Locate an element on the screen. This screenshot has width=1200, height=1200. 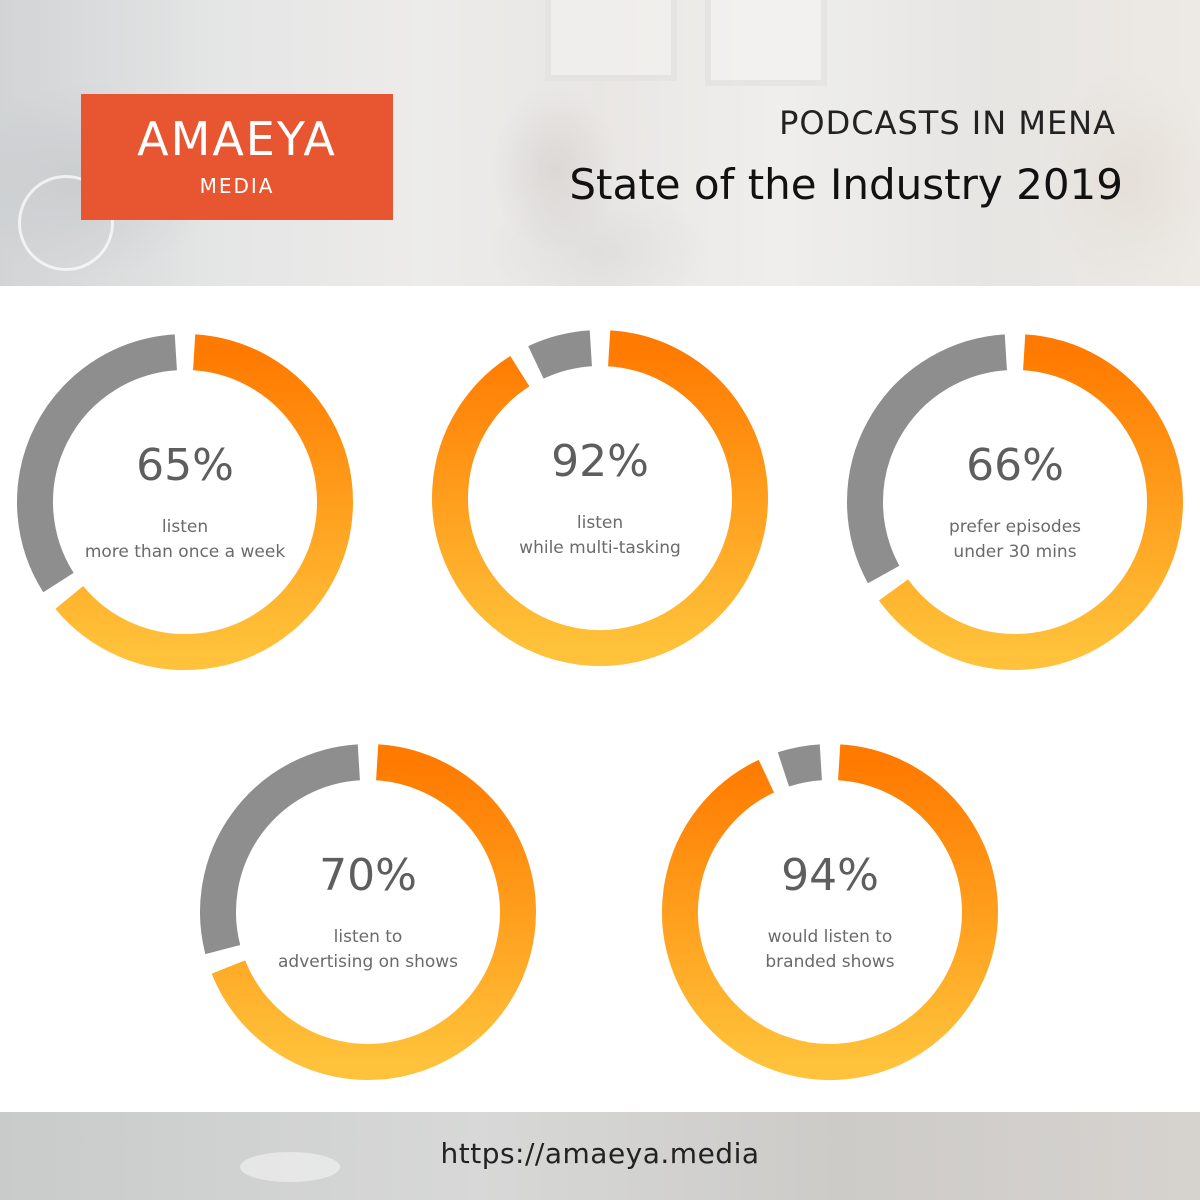
logo: AMAEYA MEDIA is located at coordinates (237, 157).